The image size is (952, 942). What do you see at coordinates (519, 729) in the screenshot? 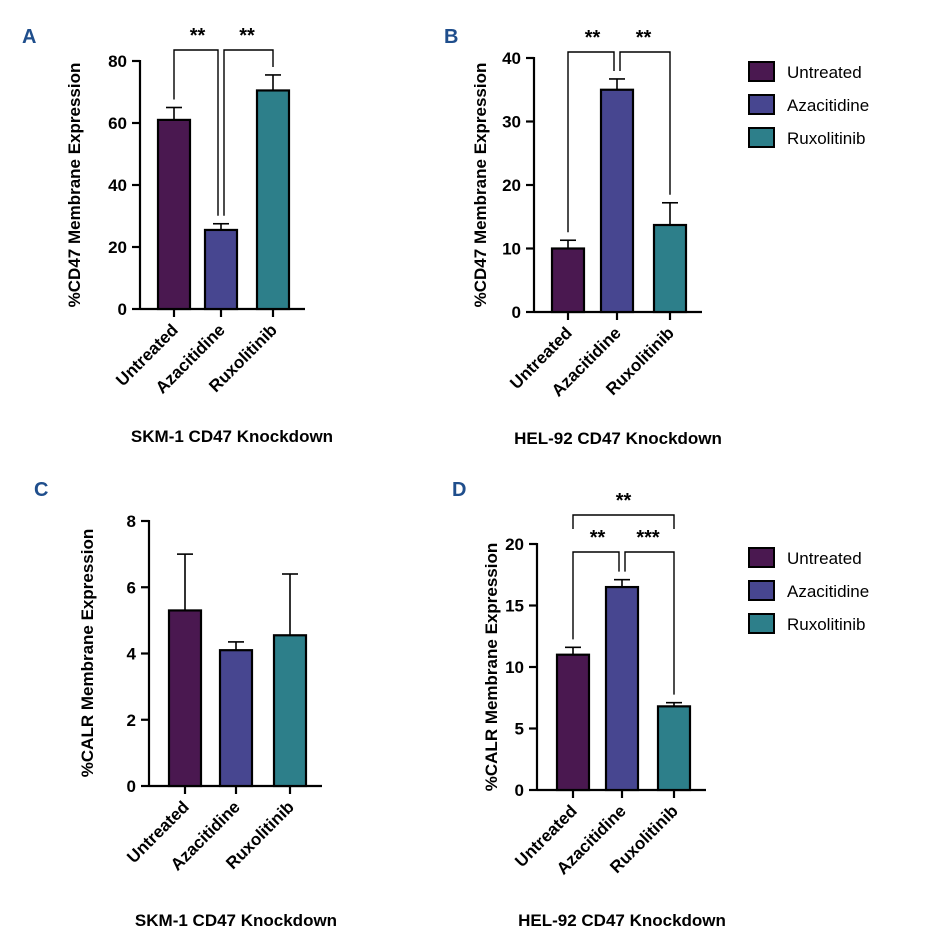
I see `y-tick-label: 5` at bounding box center [519, 729].